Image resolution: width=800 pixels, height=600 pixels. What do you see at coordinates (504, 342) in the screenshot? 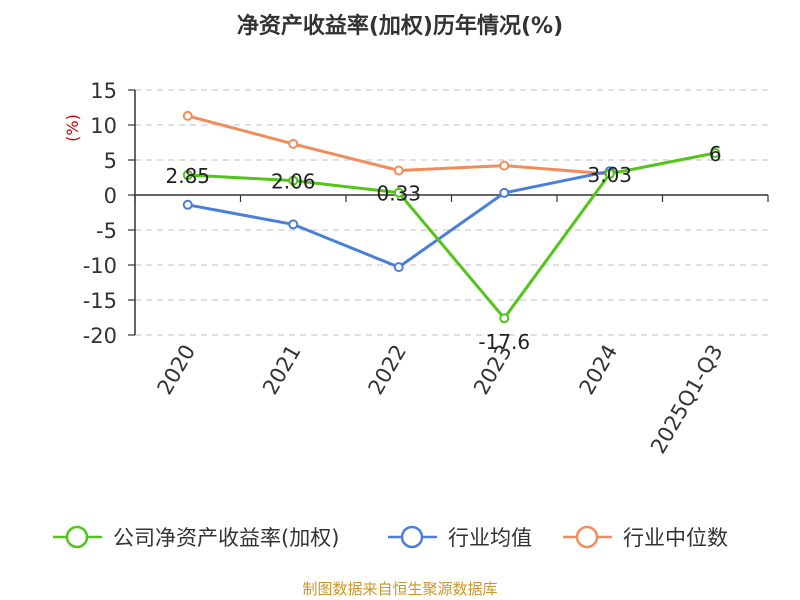
I see `data-label: -17.6` at bounding box center [504, 342].